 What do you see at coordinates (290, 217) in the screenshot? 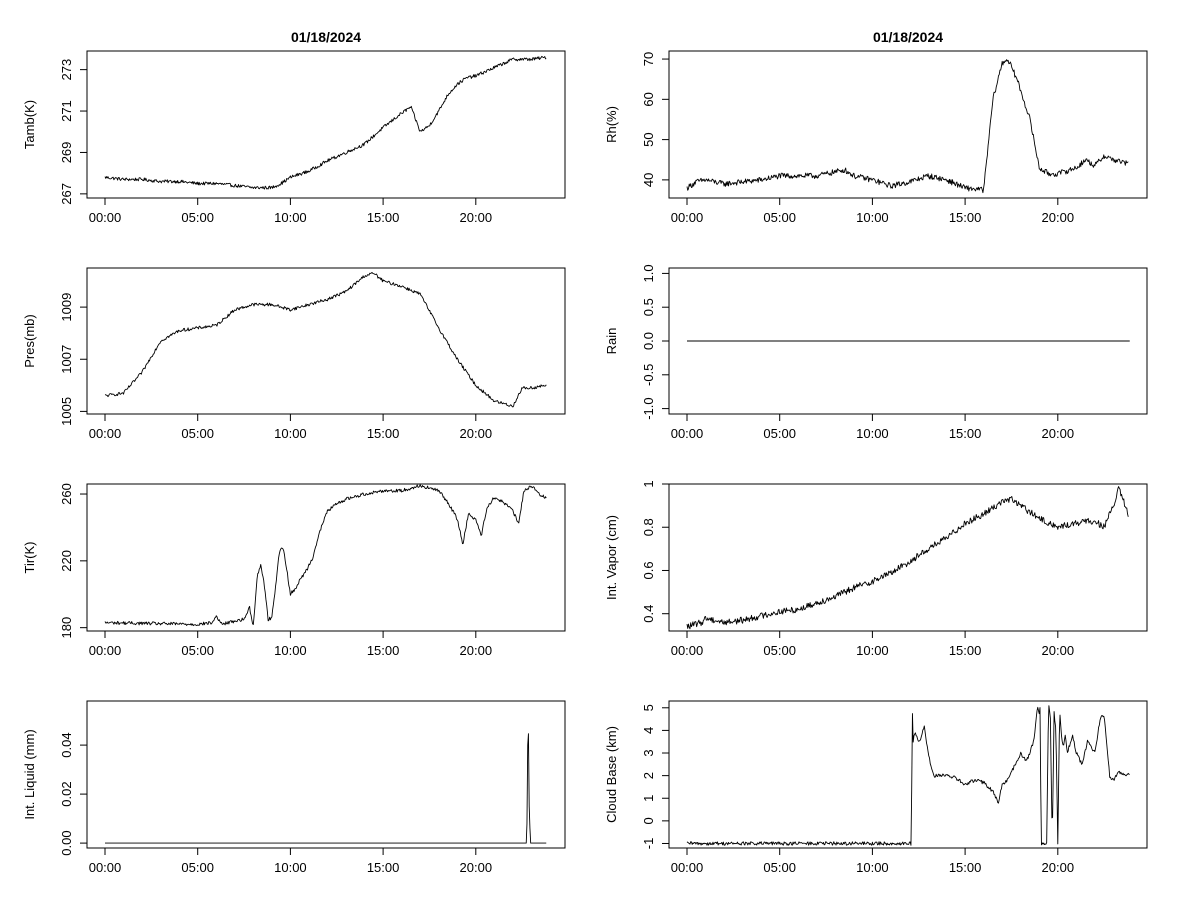
I see `tamb-x-tick-label: 10:00` at bounding box center [290, 217].